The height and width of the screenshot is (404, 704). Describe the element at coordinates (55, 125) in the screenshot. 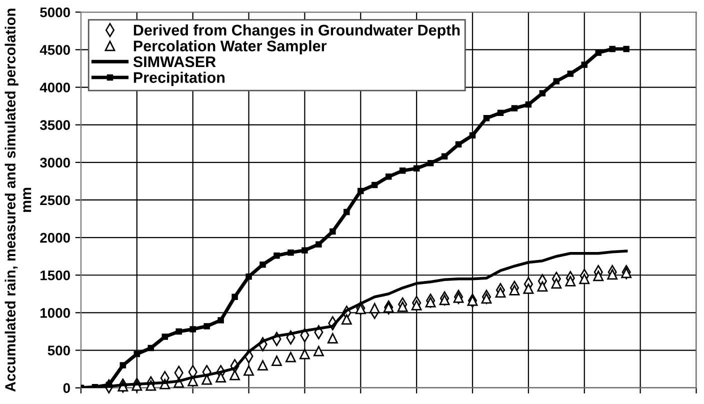

I see `y-tick-label: 3500` at that location.